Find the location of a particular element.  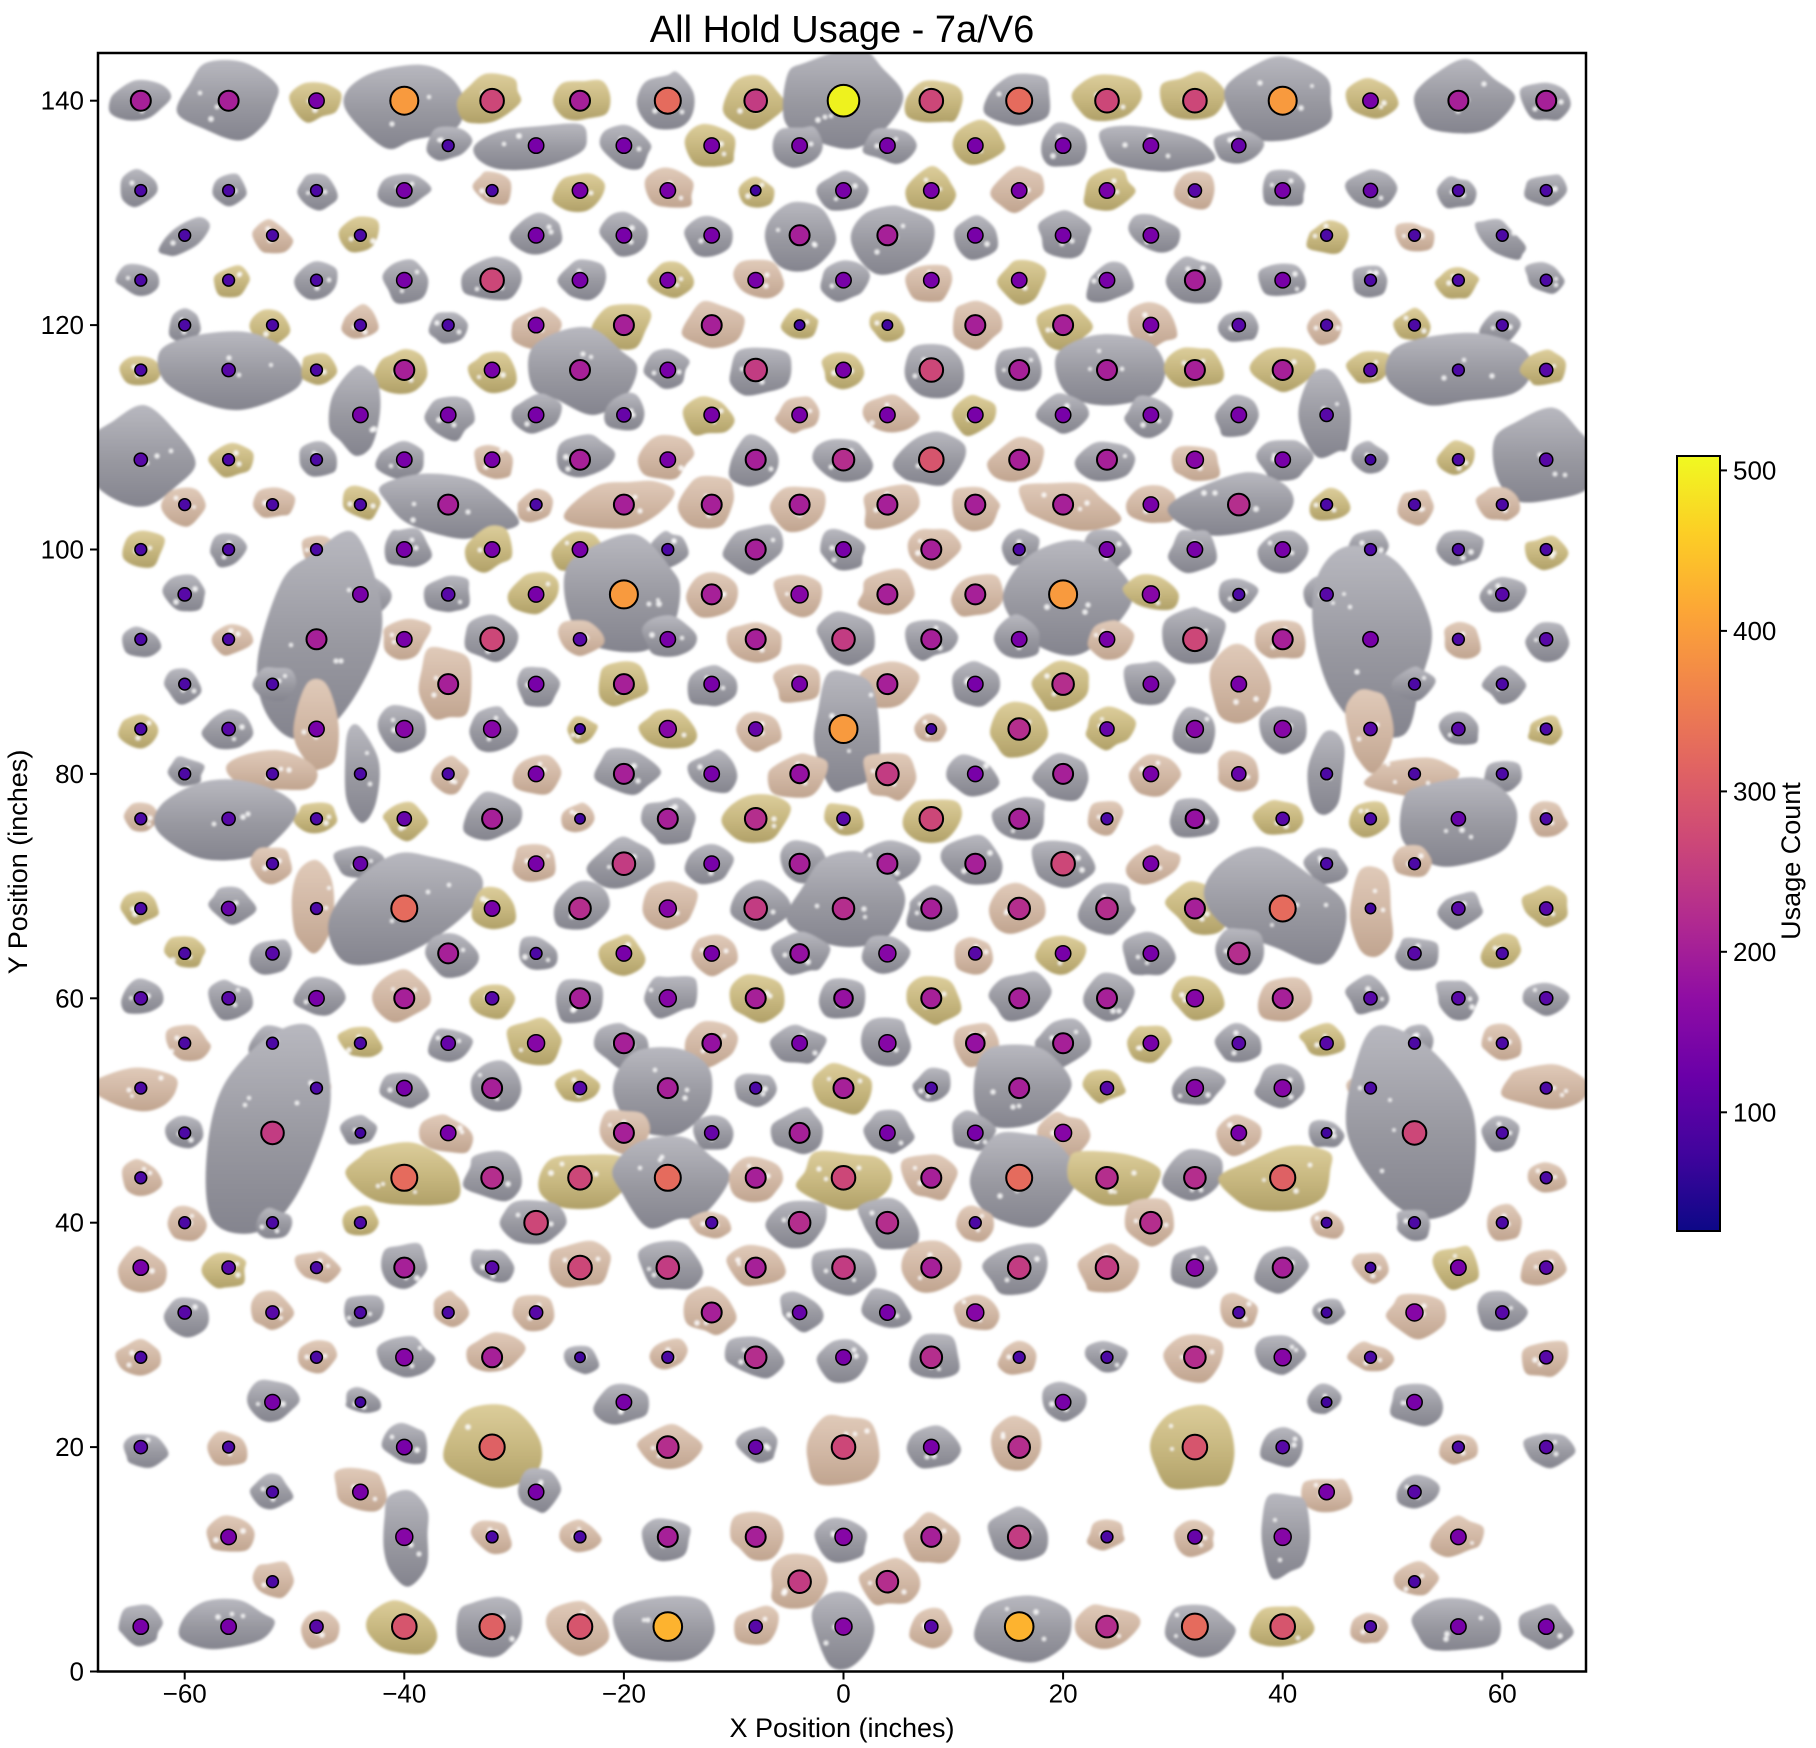

svg-text: −60 is located at coordinates (185, 1694).